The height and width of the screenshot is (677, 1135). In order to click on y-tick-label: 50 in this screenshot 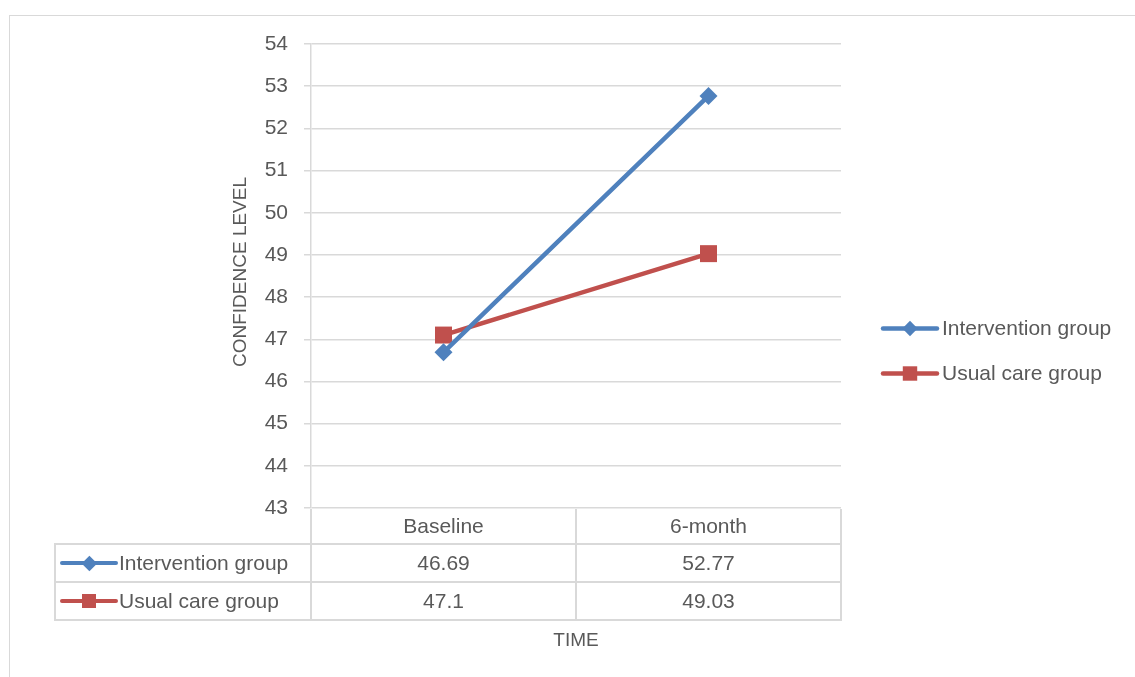, I will do `click(276, 211)`.